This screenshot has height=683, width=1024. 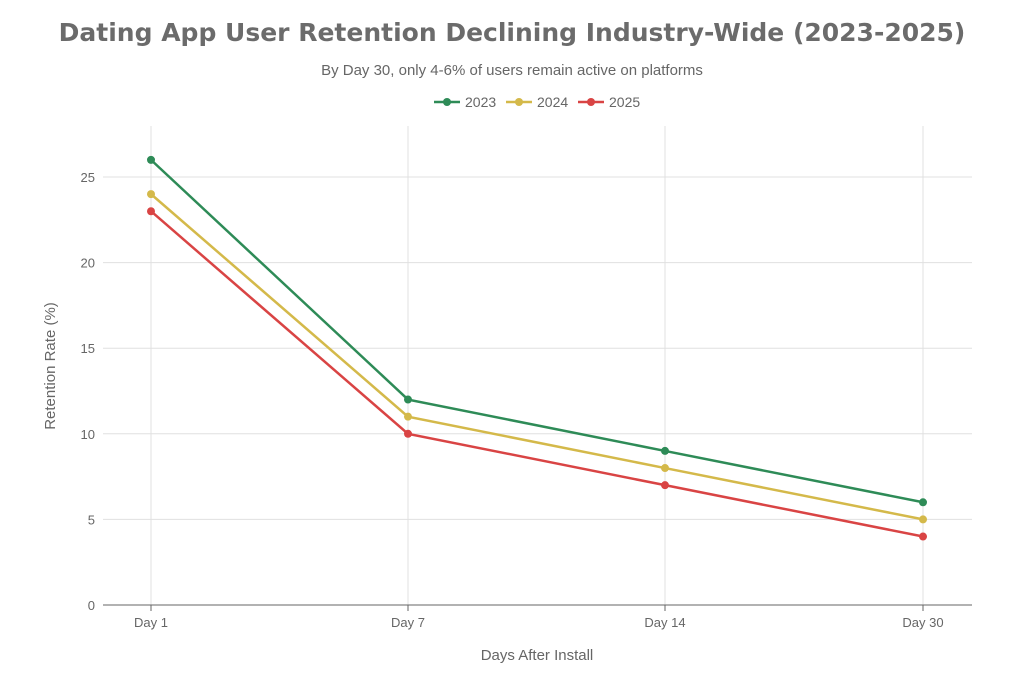 What do you see at coordinates (88, 177) in the screenshot?
I see `y-tick-label: 25` at bounding box center [88, 177].